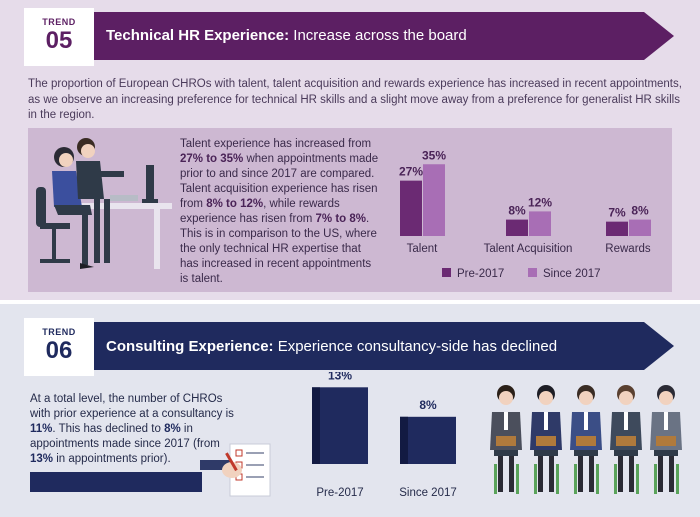  What do you see at coordinates (116, 482) in the screenshot?
I see `decorative-bar` at bounding box center [116, 482].